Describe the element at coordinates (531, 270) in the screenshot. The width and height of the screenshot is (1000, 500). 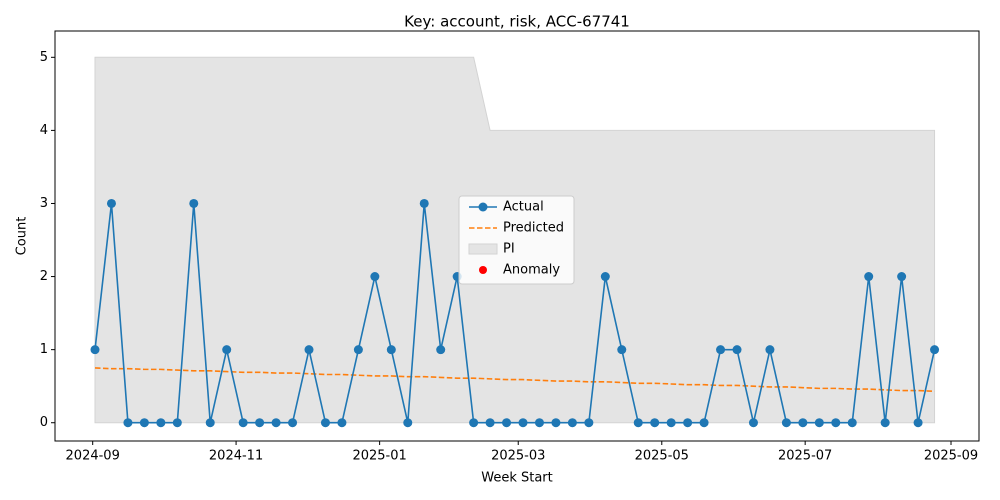
I see `legend-label: Anomaly` at that location.